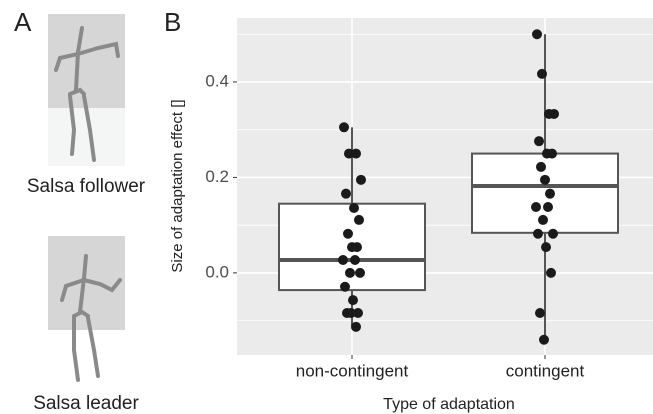 This screenshot has width=653, height=414. Describe the element at coordinates (23, 22) in the screenshot. I see `panel-label: A` at that location.